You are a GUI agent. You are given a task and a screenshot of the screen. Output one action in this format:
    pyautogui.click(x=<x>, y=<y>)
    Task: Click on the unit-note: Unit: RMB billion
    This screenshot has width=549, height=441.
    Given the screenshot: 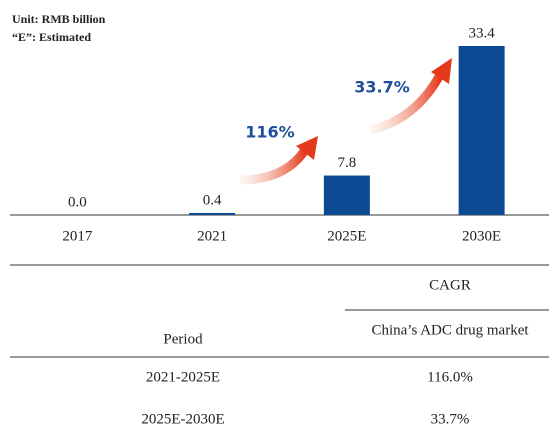 What is the action you would take?
    pyautogui.click(x=59, y=19)
    